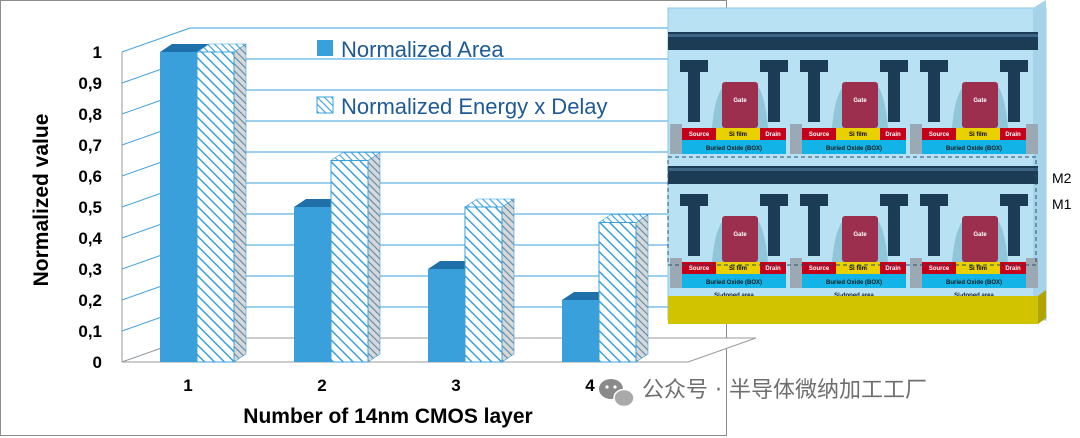 This screenshot has height=438, width=1080. Describe the element at coordinates (41, 200) in the screenshot. I see `y-axis-title: Normalized value` at that location.